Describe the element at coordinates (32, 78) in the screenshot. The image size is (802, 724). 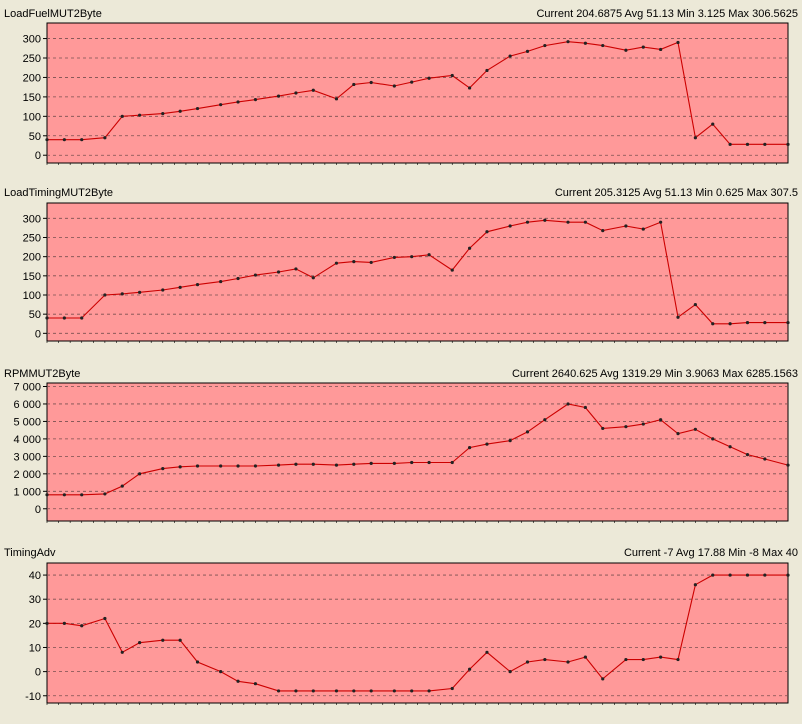
I see `y-tick-label: 200` at that location.